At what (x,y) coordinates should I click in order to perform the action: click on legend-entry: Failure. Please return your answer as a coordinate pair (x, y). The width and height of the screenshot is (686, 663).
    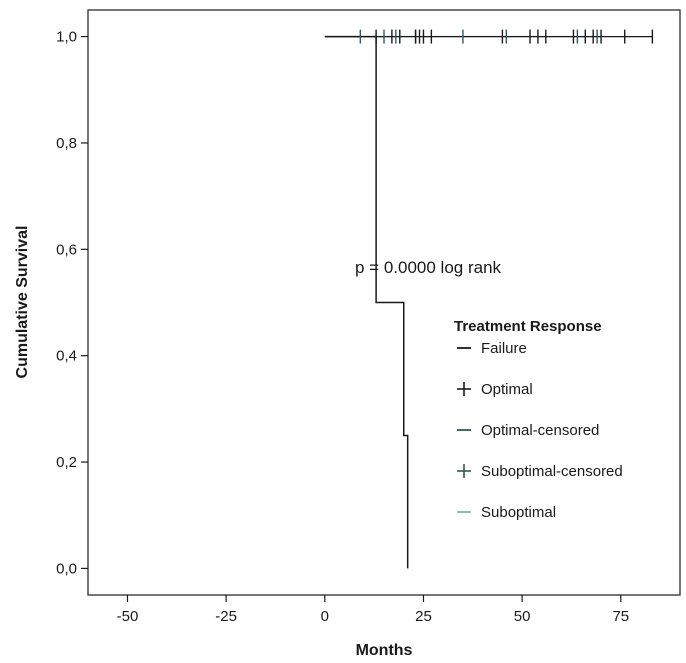
    Looking at the image, I should click on (492, 348).